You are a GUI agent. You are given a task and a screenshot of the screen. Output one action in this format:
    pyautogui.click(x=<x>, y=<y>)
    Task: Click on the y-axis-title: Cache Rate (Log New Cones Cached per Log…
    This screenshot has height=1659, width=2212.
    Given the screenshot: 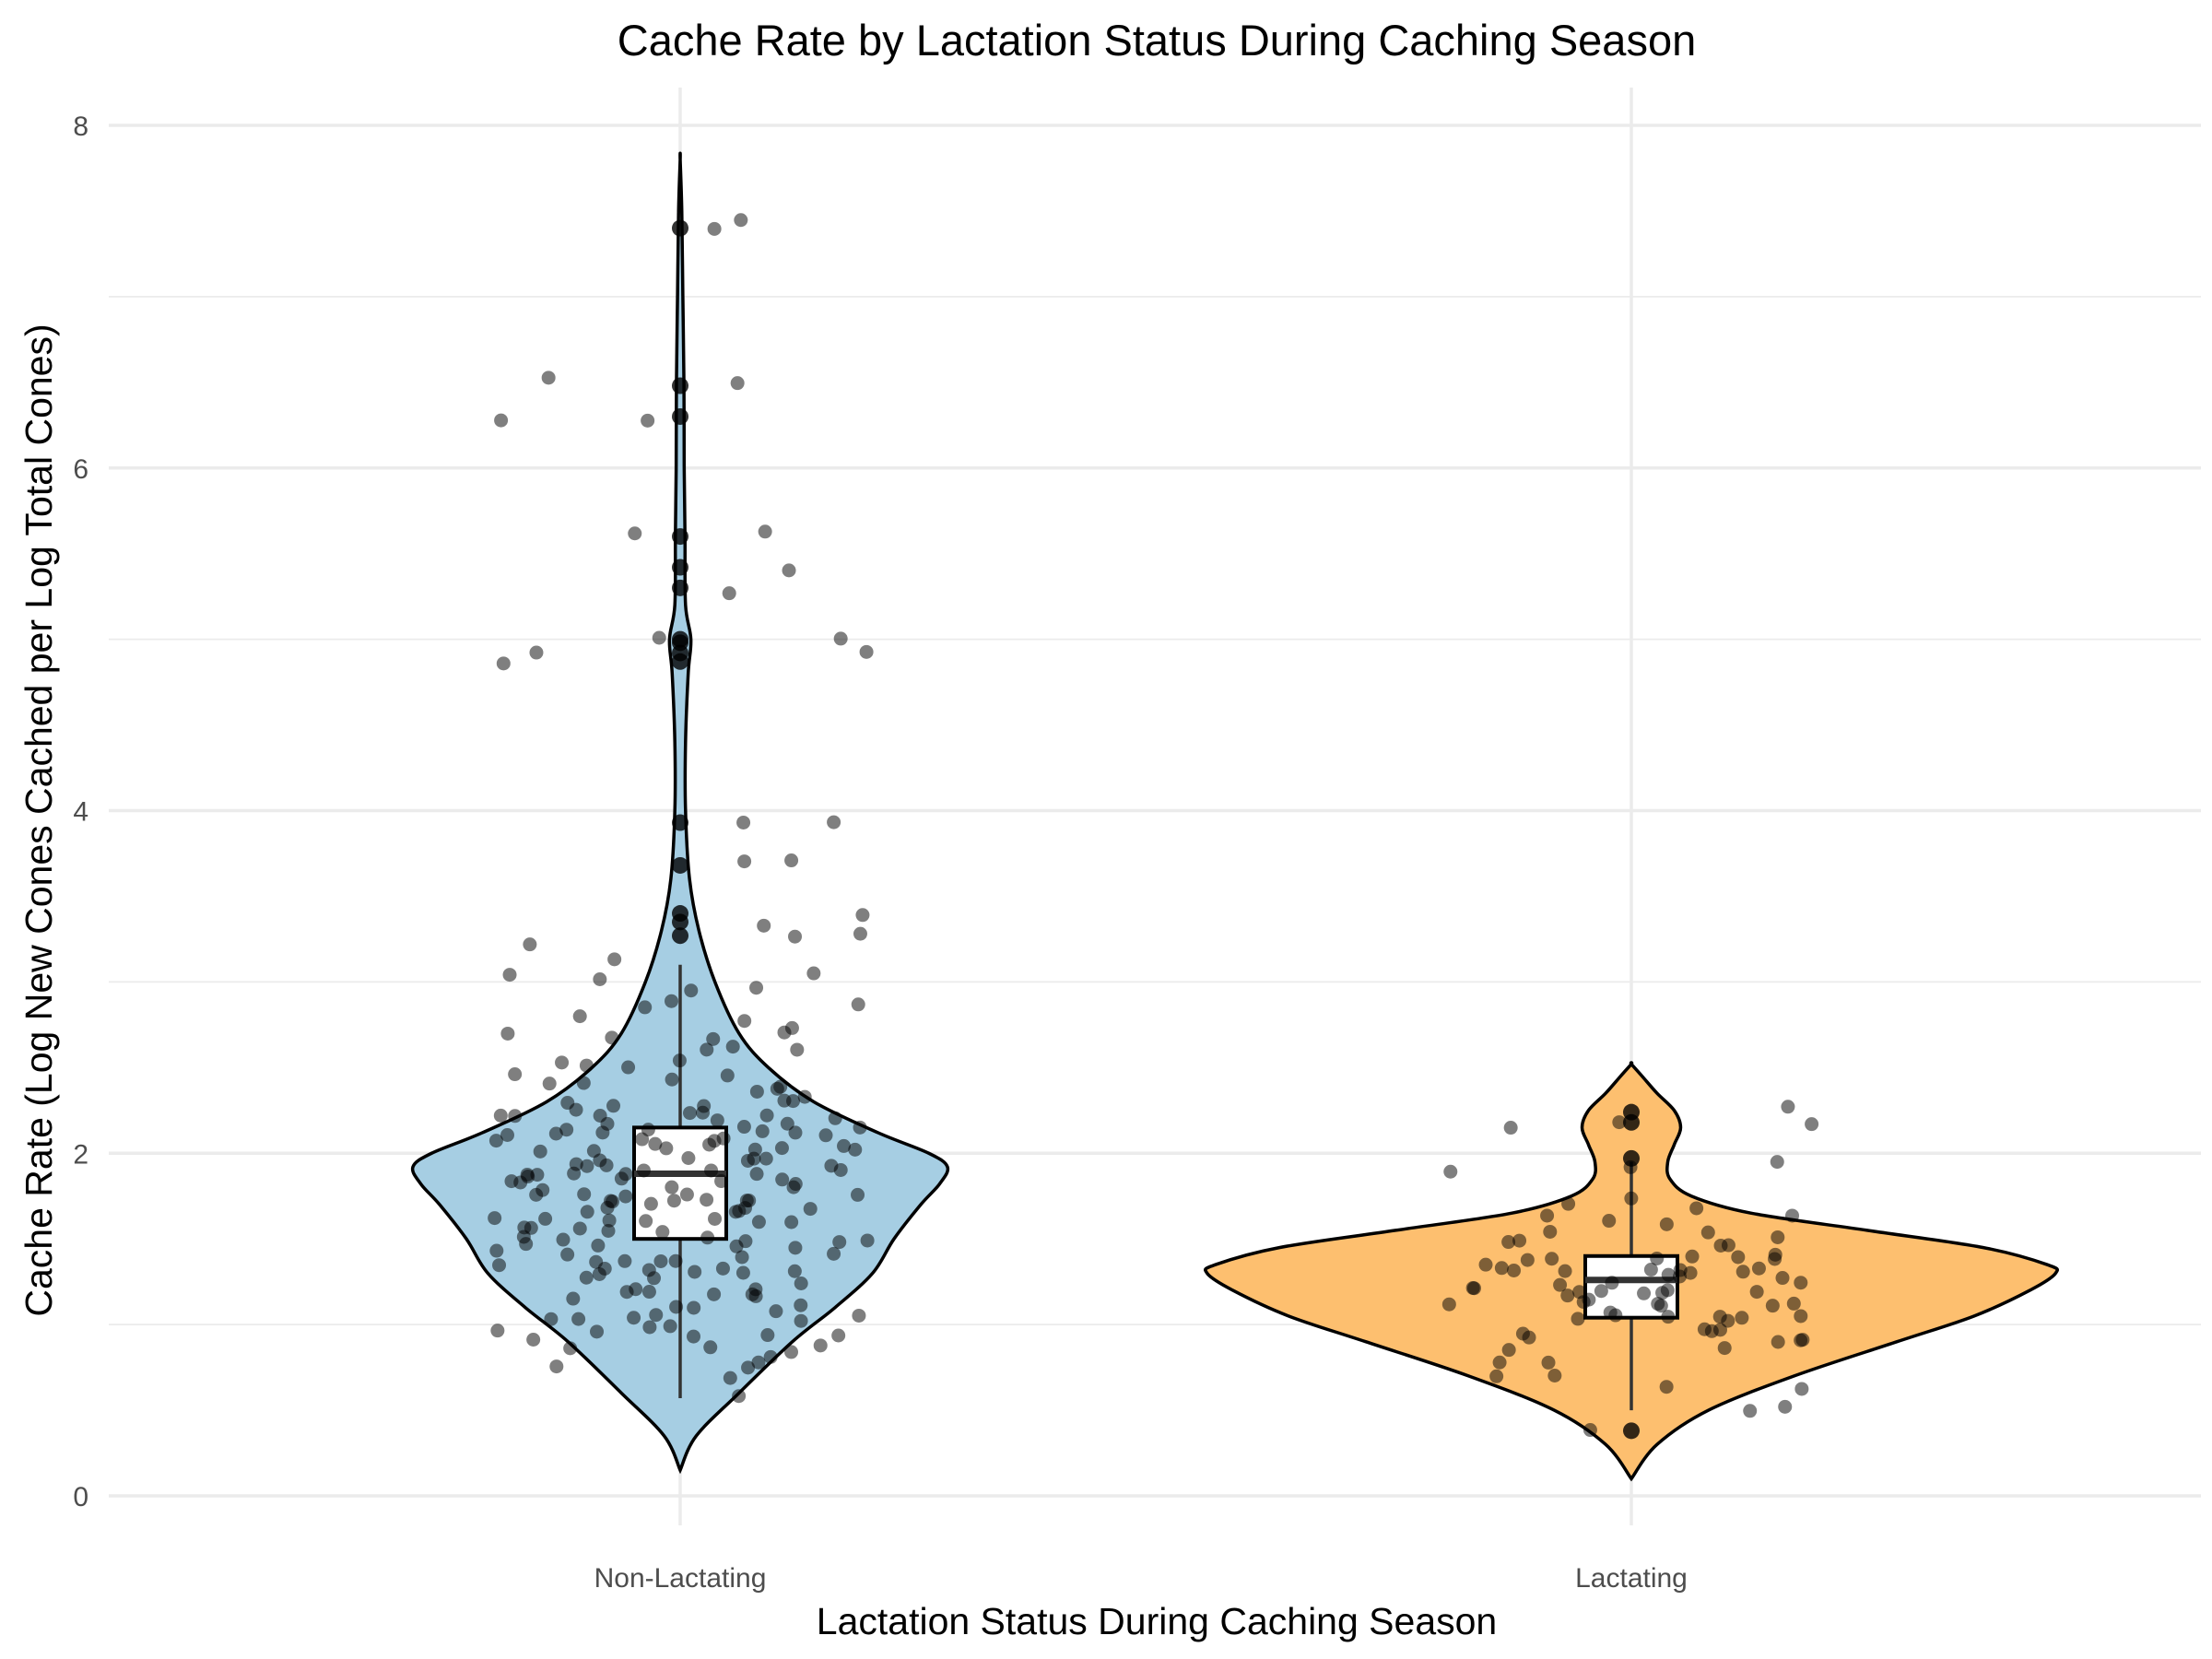 What is the action you would take?
    pyautogui.click(x=39, y=820)
    